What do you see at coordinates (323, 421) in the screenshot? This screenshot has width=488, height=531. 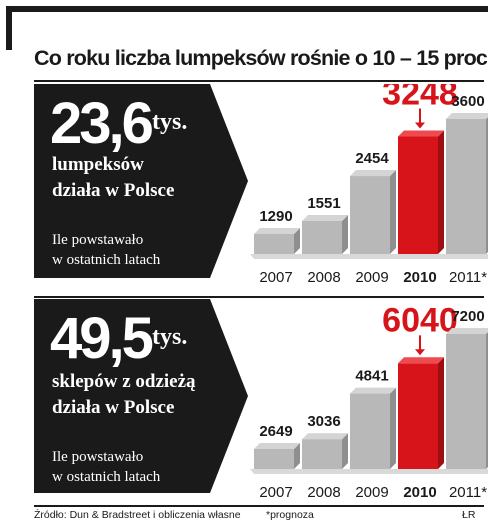 I see `value-label: 3036` at bounding box center [323, 421].